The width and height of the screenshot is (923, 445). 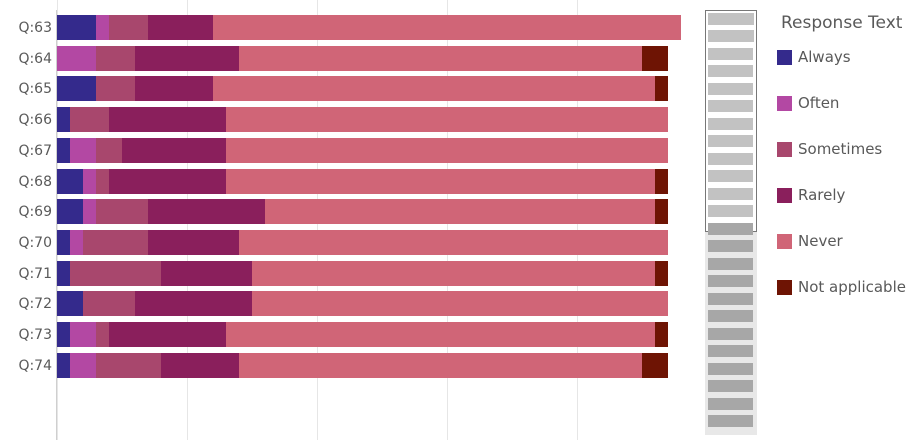 I want to click on legend-item-often: Often, so click(x=808, y=103).